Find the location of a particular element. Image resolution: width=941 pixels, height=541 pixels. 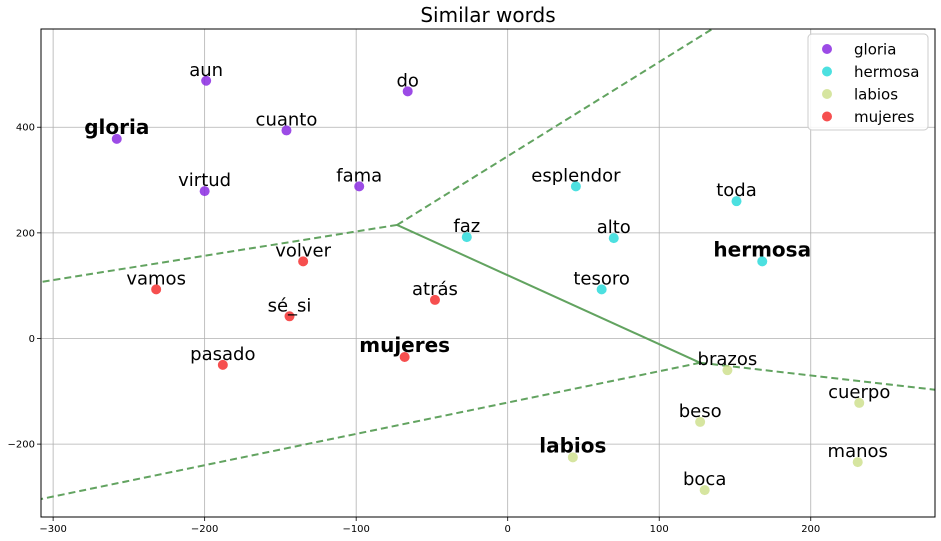

point-hermosa is located at coordinates (762, 261).